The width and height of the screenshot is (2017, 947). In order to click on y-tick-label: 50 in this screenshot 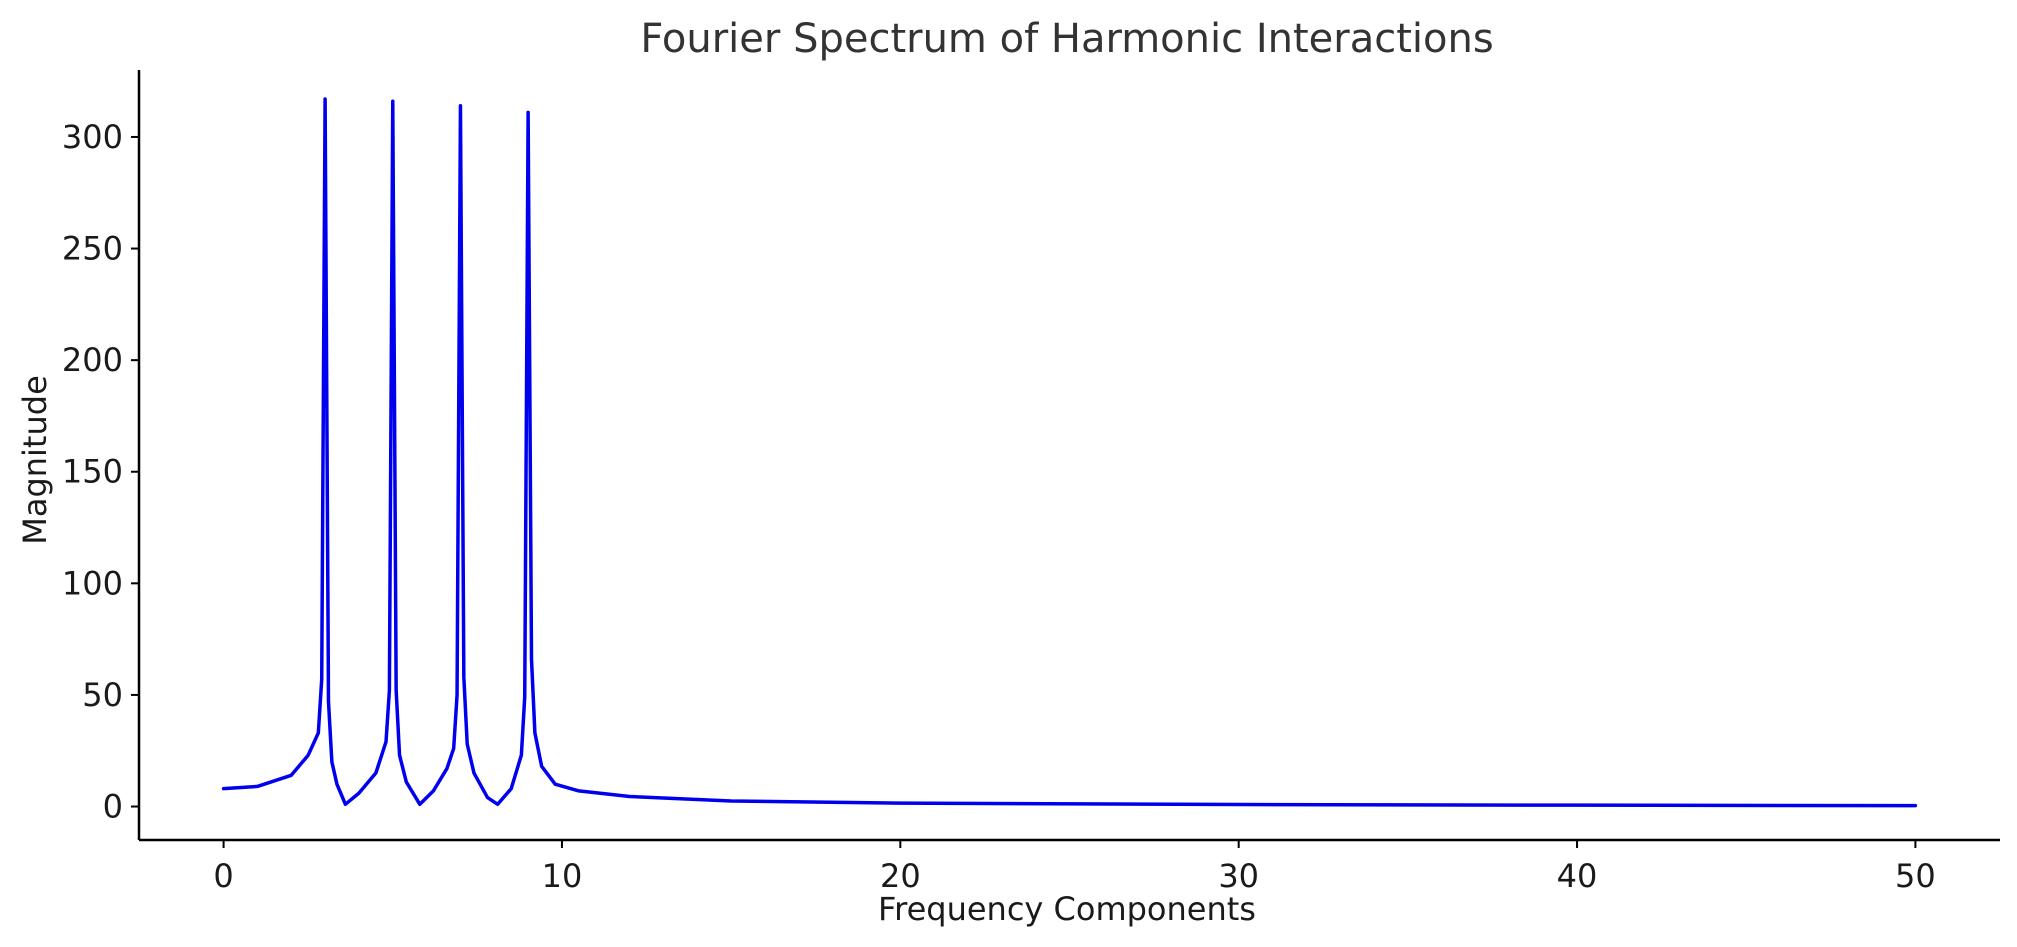, I will do `click(102, 695)`.